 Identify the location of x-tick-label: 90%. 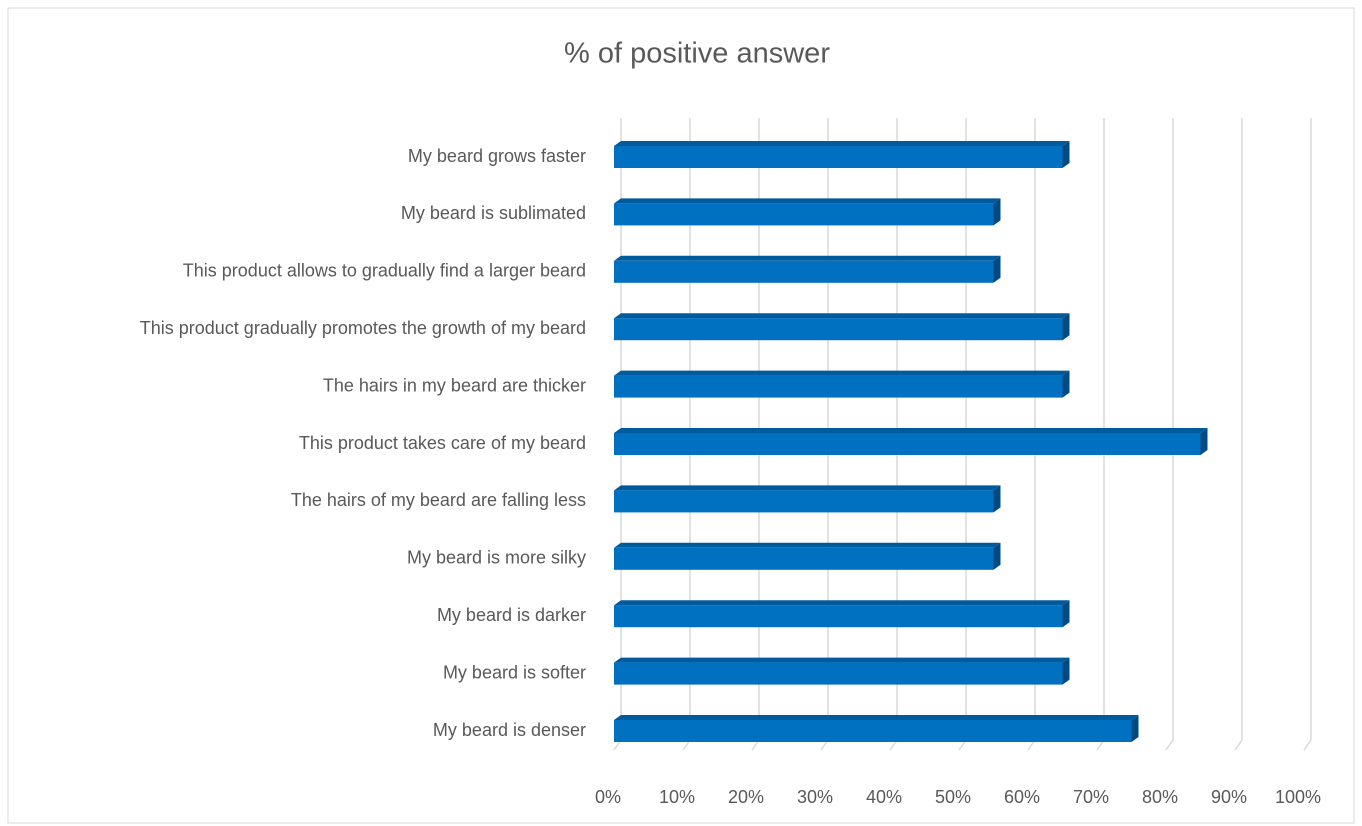
(1229, 797).